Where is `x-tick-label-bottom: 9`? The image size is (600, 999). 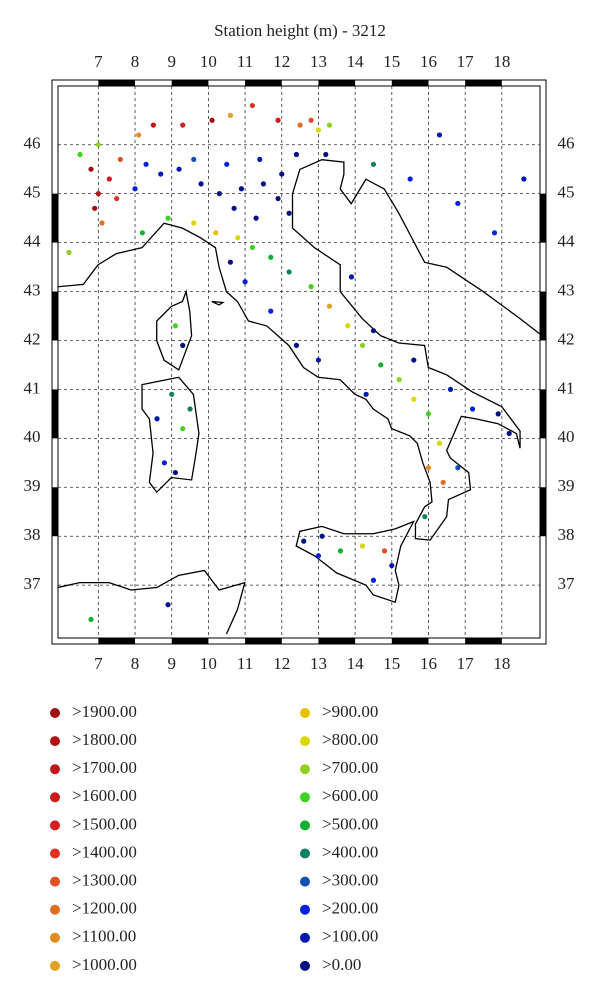
x-tick-label-bottom: 9 is located at coordinates (171, 663).